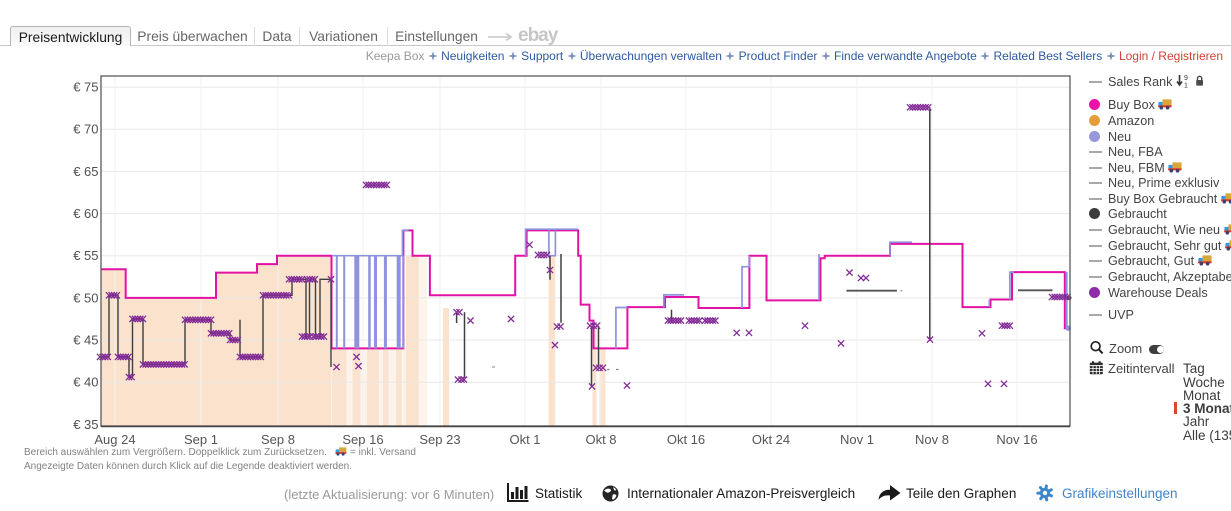 This screenshot has width=1231, height=511. Describe the element at coordinates (1016, 439) in the screenshot. I see `svg-text: Nov 16` at that location.